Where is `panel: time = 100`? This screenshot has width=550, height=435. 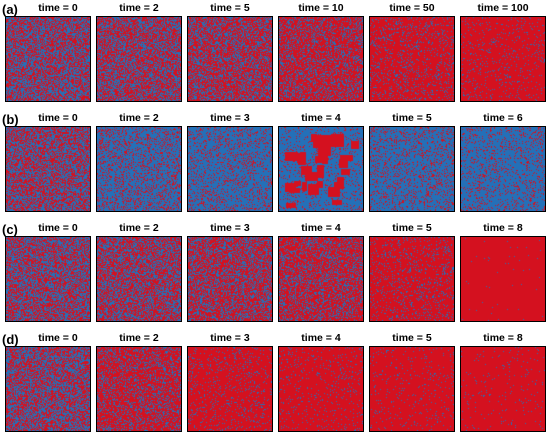
panel: time = 100 is located at coordinates (503, 52).